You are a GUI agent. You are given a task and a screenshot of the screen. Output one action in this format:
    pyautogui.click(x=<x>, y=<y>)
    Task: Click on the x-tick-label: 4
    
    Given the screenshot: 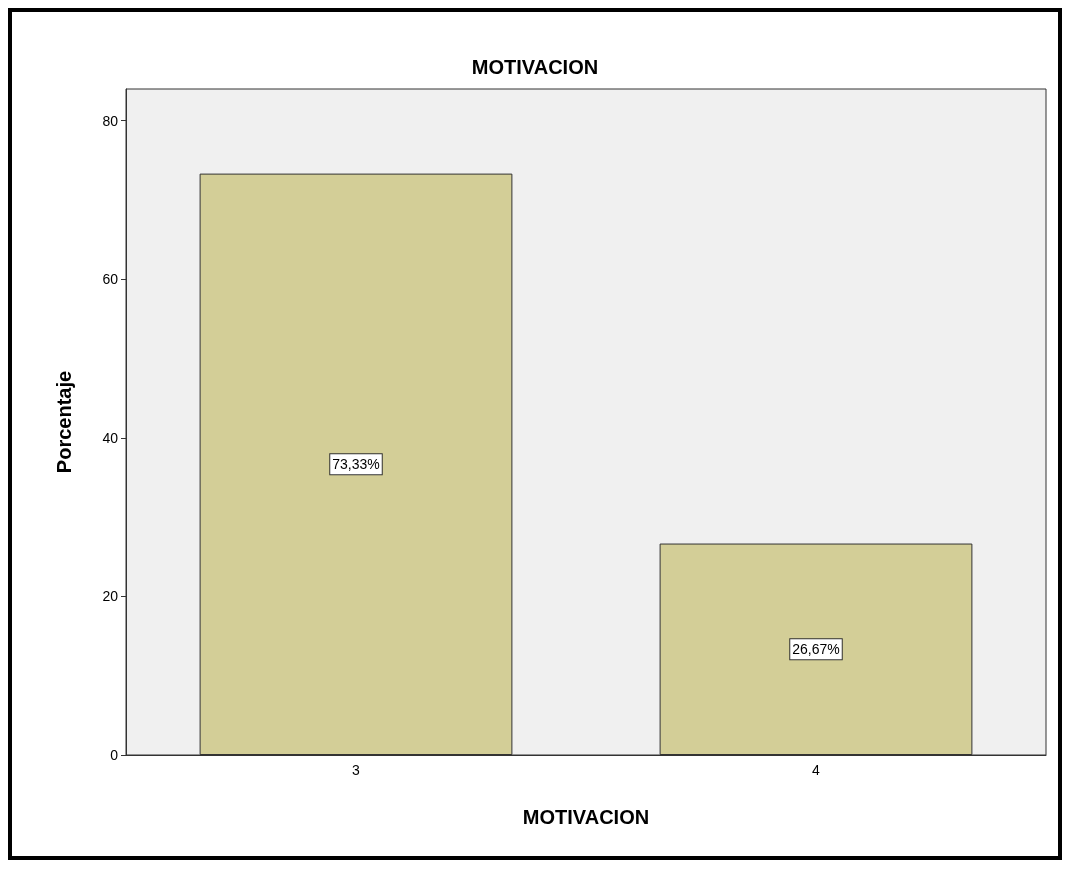 What is the action you would take?
    pyautogui.click(x=816, y=770)
    